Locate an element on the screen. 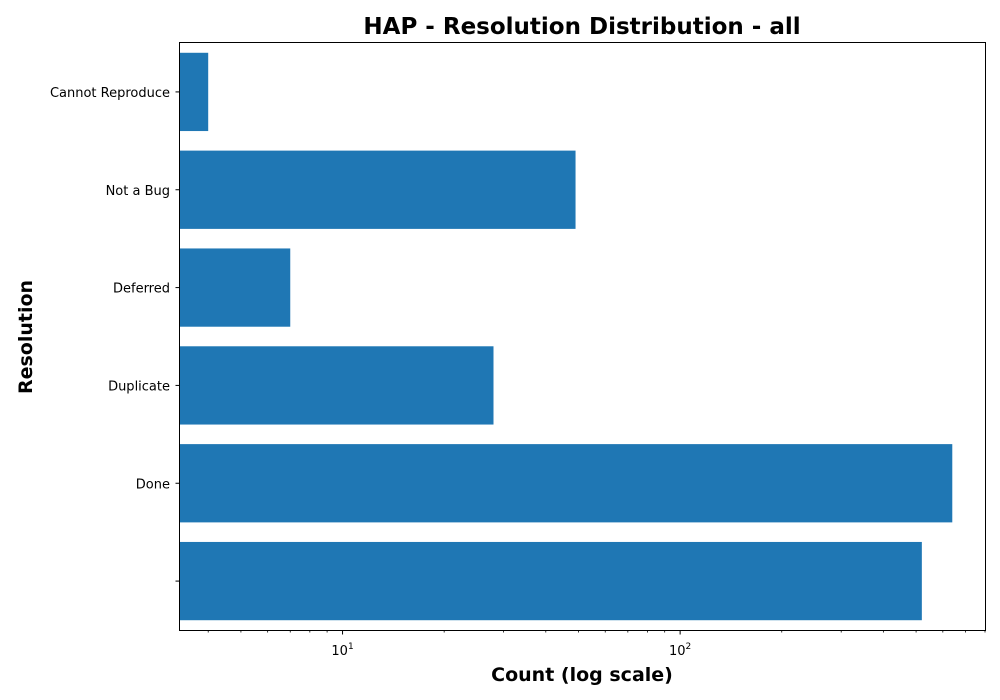 The width and height of the screenshot is (1000, 700). chart-title: HAP - Resolution Distribution - all is located at coordinates (581, 27).